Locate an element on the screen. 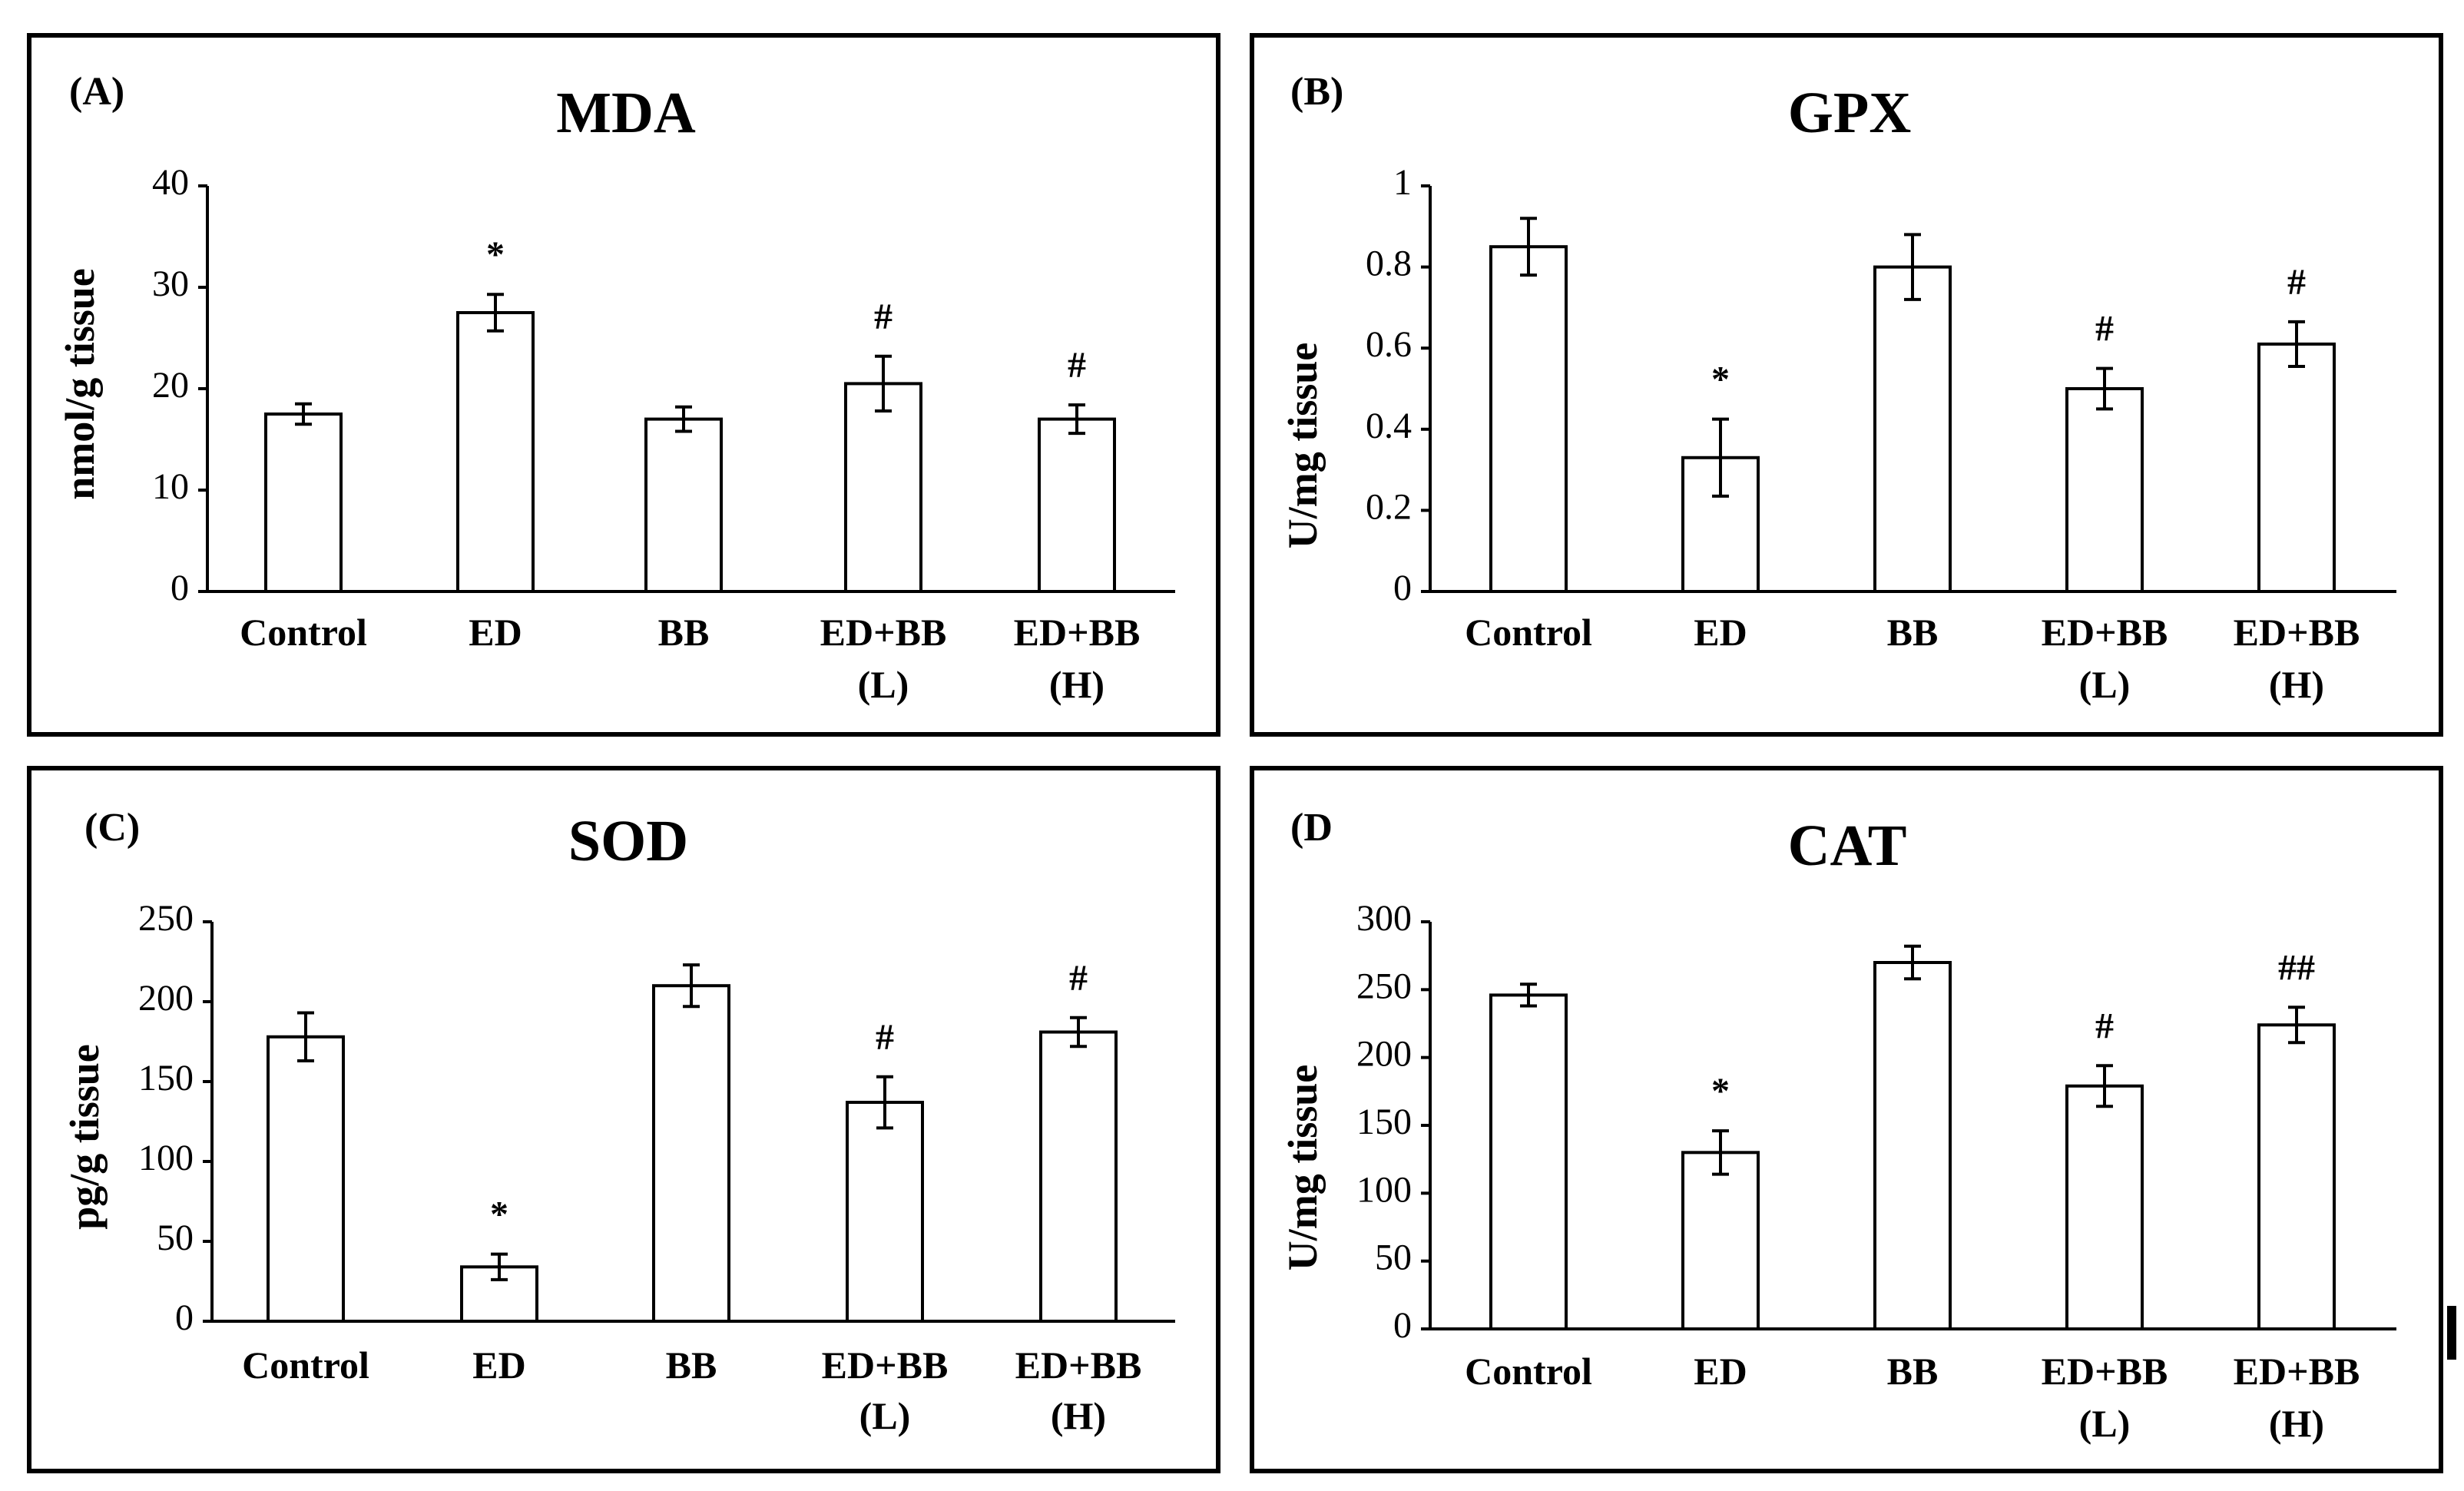 This screenshot has width=2464, height=1491. panel-a-y-axis-label: nmol/g tissue is located at coordinates (80, 384).